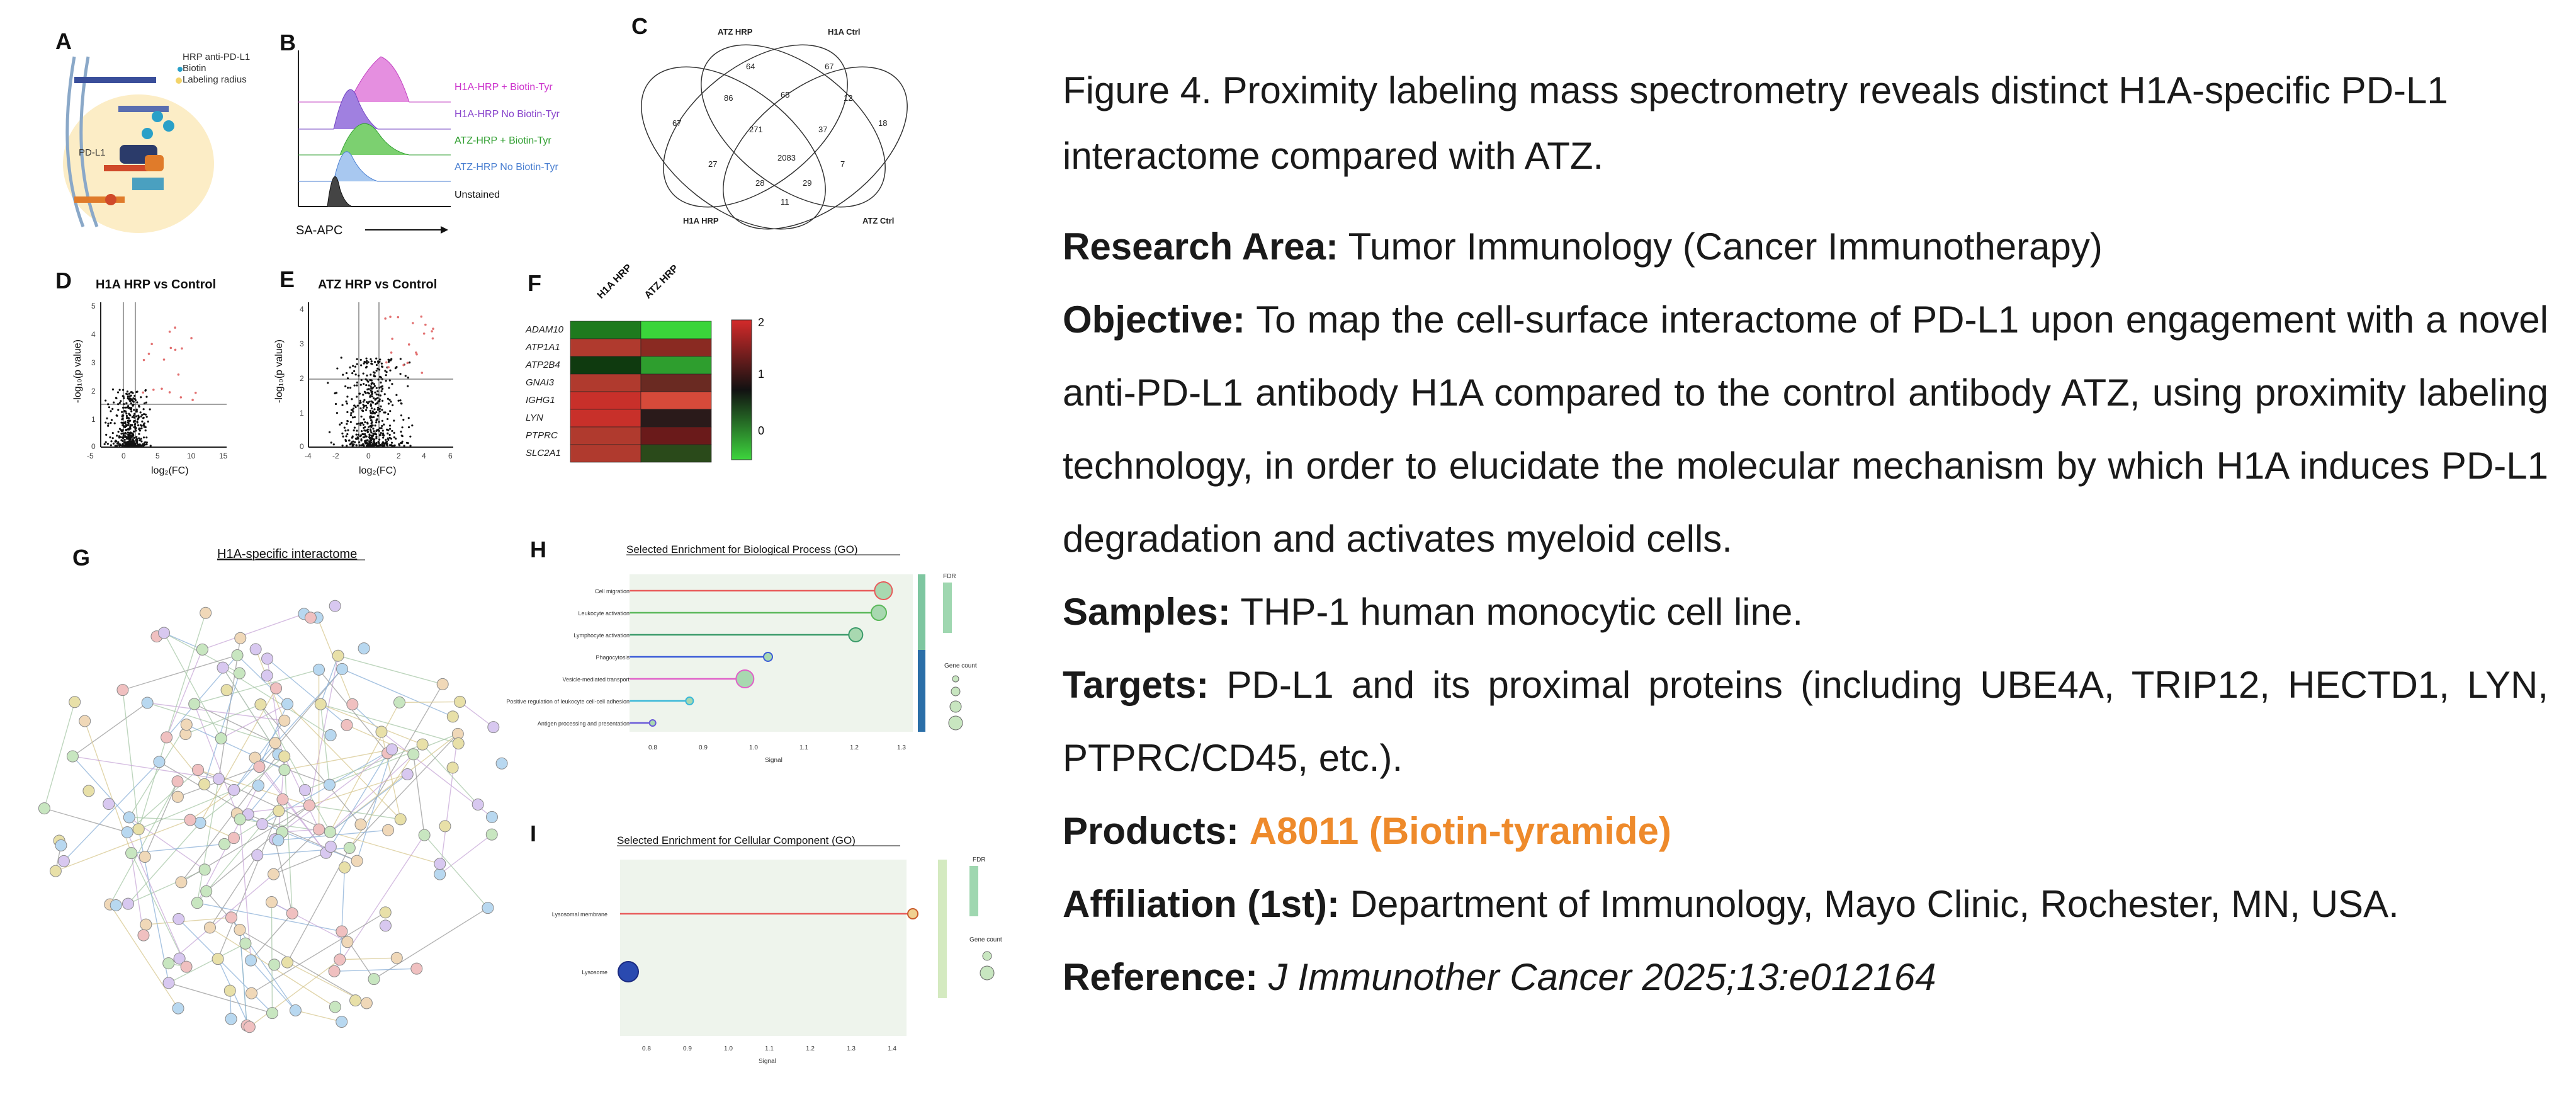 The image size is (2576, 1109). I want to click on panel-h-gene-label: Gene count, so click(960, 666).